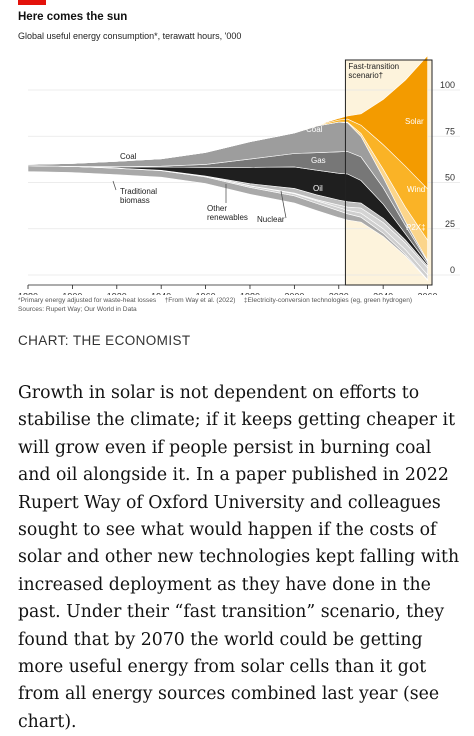  Describe the element at coordinates (271, 219) in the screenshot. I see `label-nuclear: Nuclear` at that location.